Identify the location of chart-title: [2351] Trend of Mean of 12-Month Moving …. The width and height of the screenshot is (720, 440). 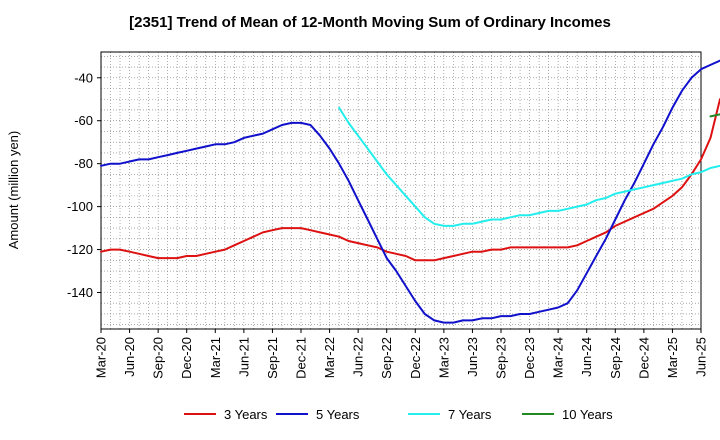
(370, 22).